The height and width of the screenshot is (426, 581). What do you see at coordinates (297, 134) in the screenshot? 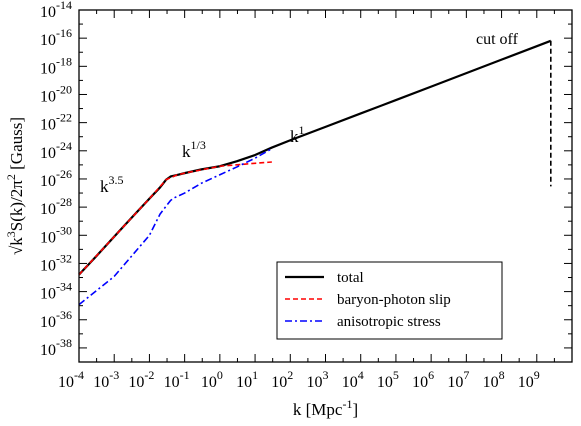
I see `annotation-k-1: k1` at bounding box center [297, 134].